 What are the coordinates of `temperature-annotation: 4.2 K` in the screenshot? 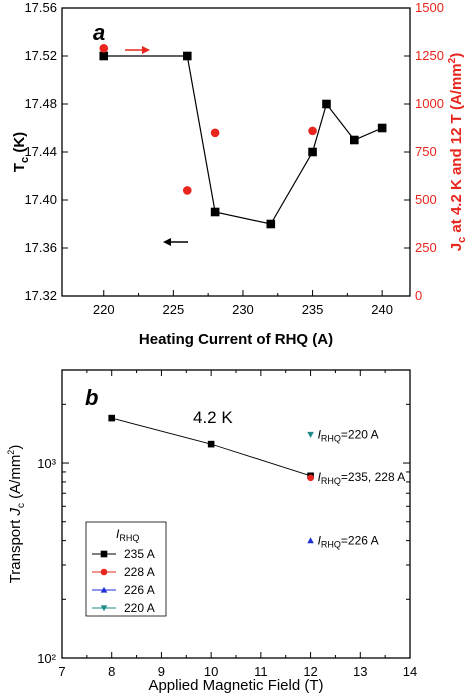 It's located at (213, 417).